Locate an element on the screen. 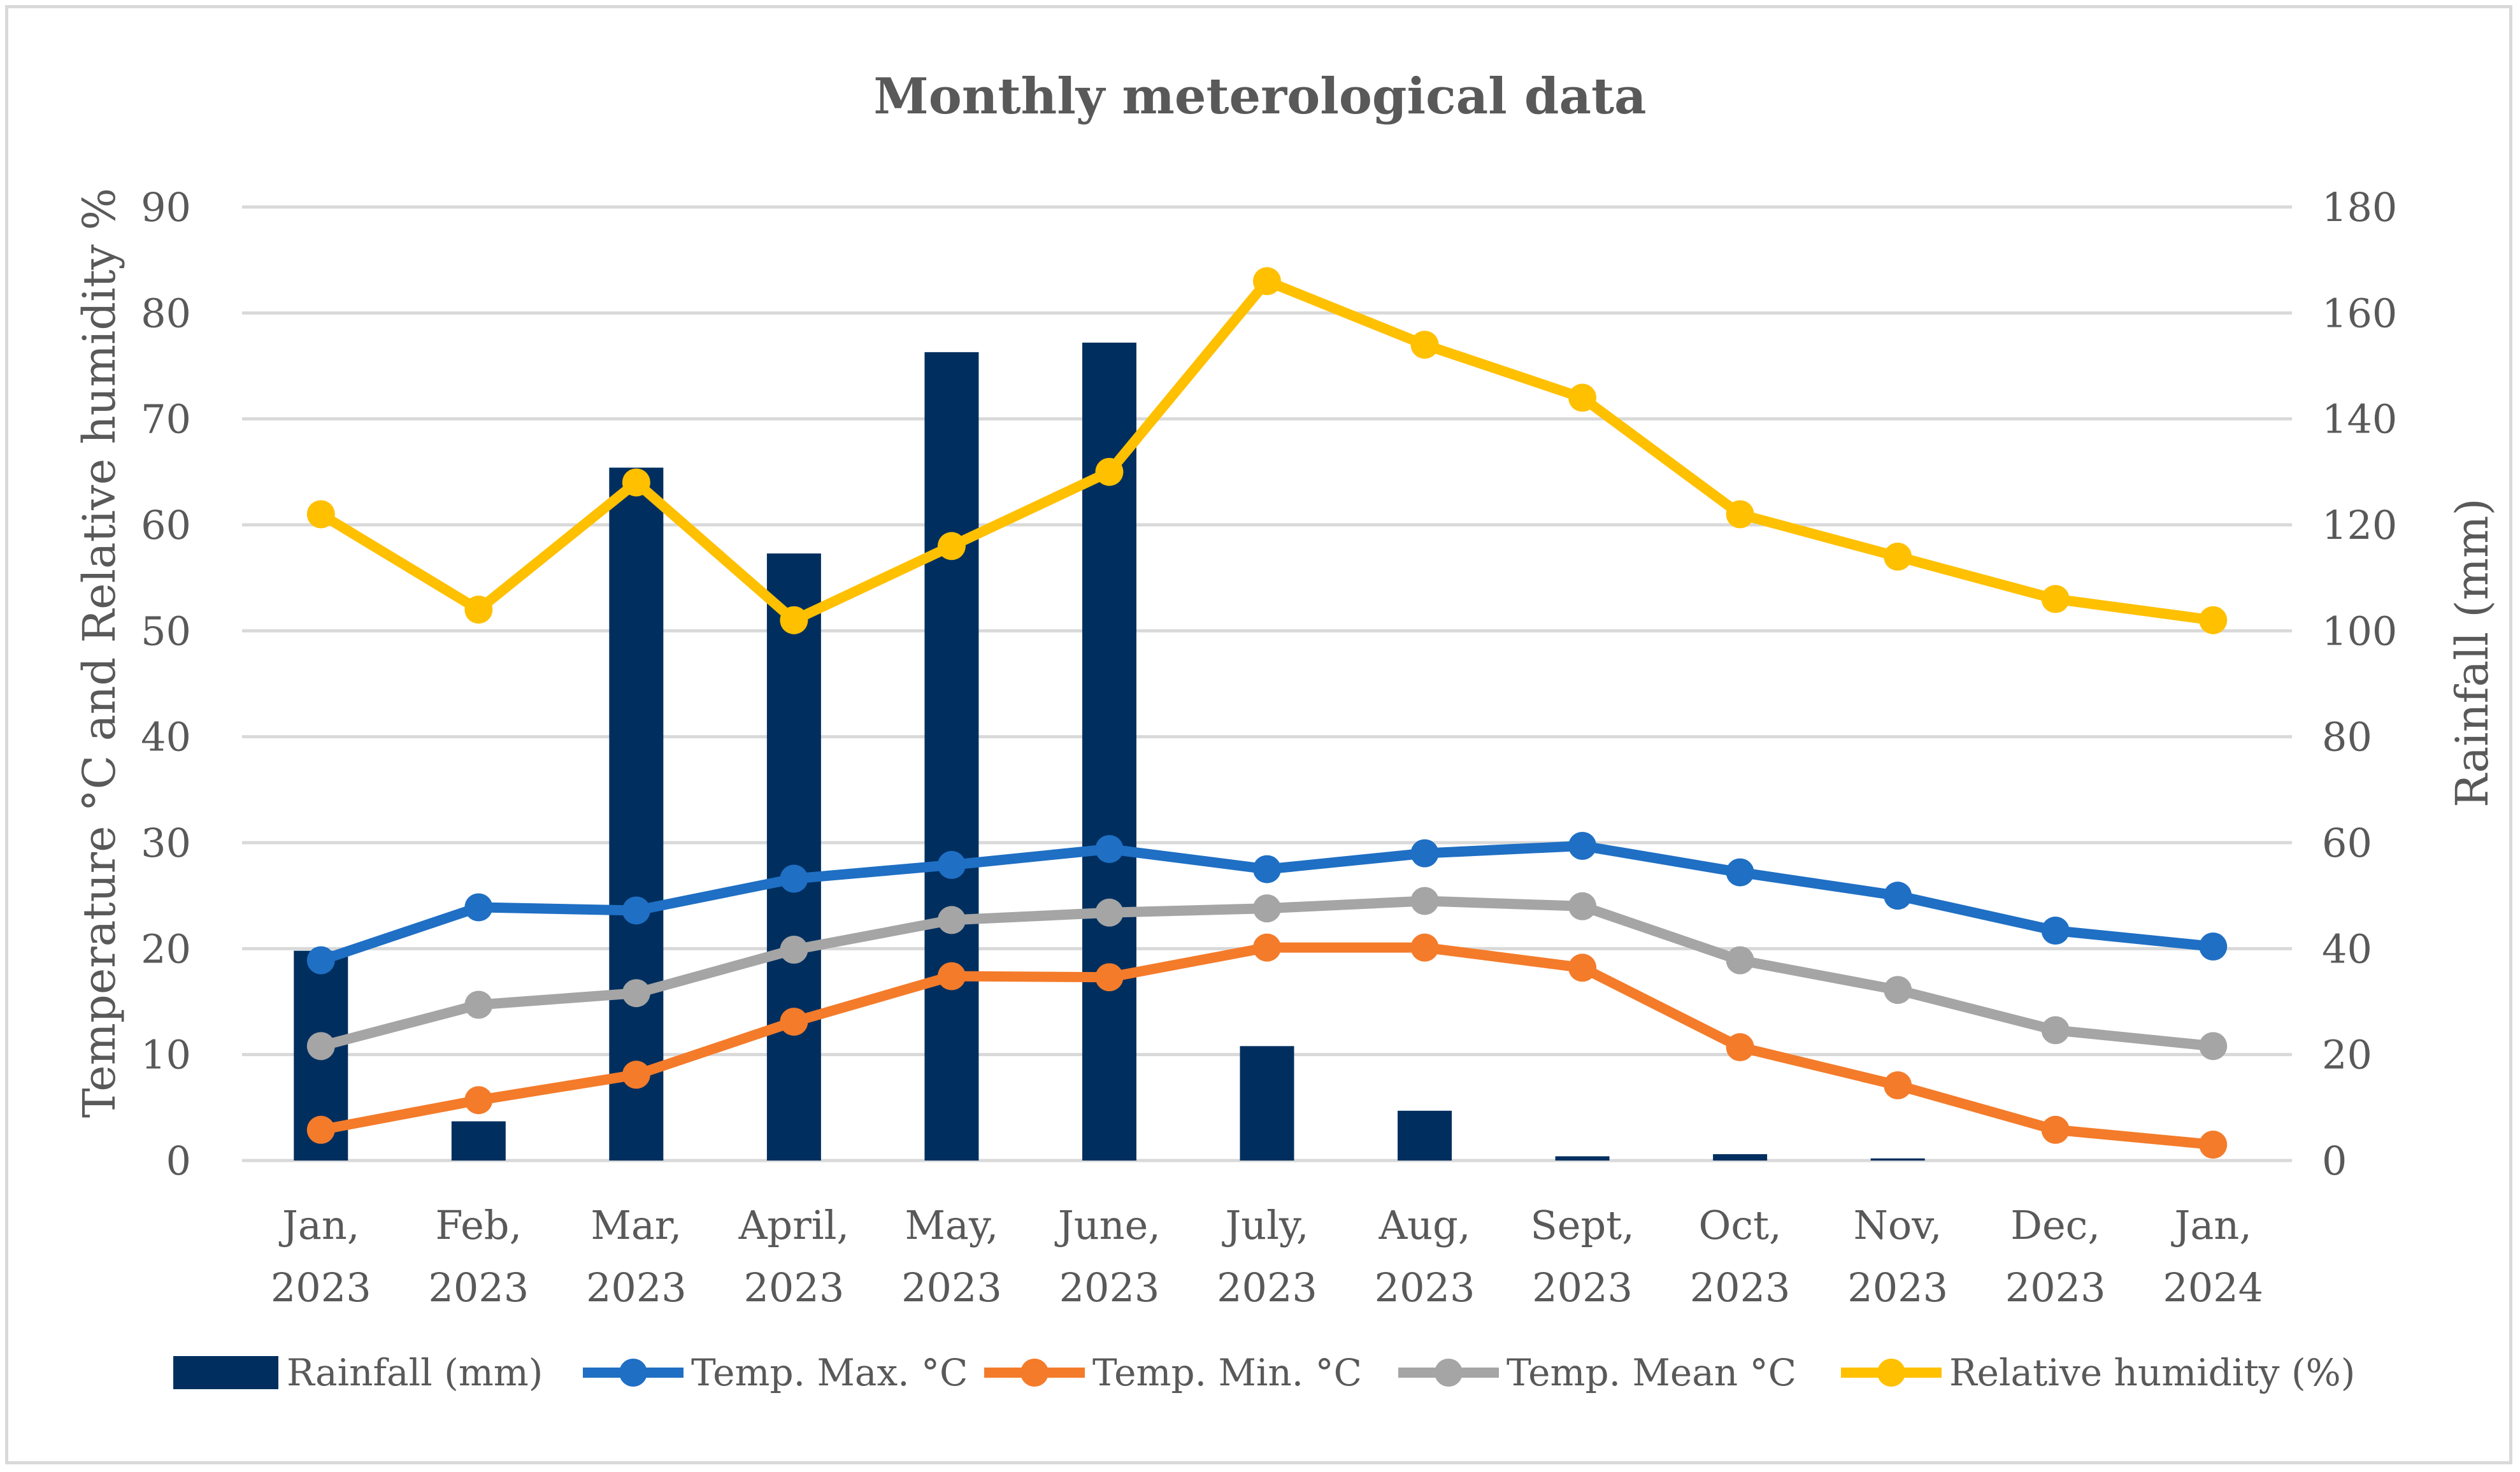  right-axis-title: Rainfall (mm) is located at coordinates (2472, 653).